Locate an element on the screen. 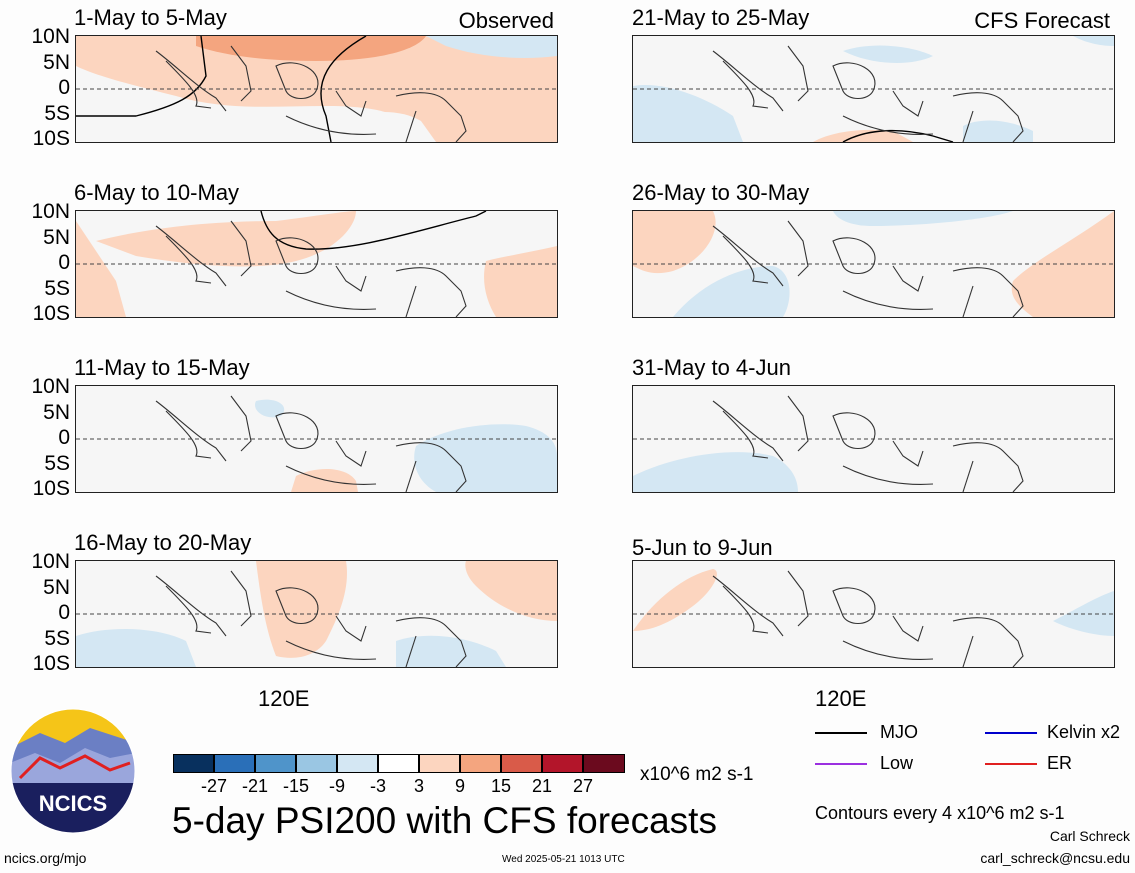  panel-title: 6-May to 10-May is located at coordinates (157, 192).